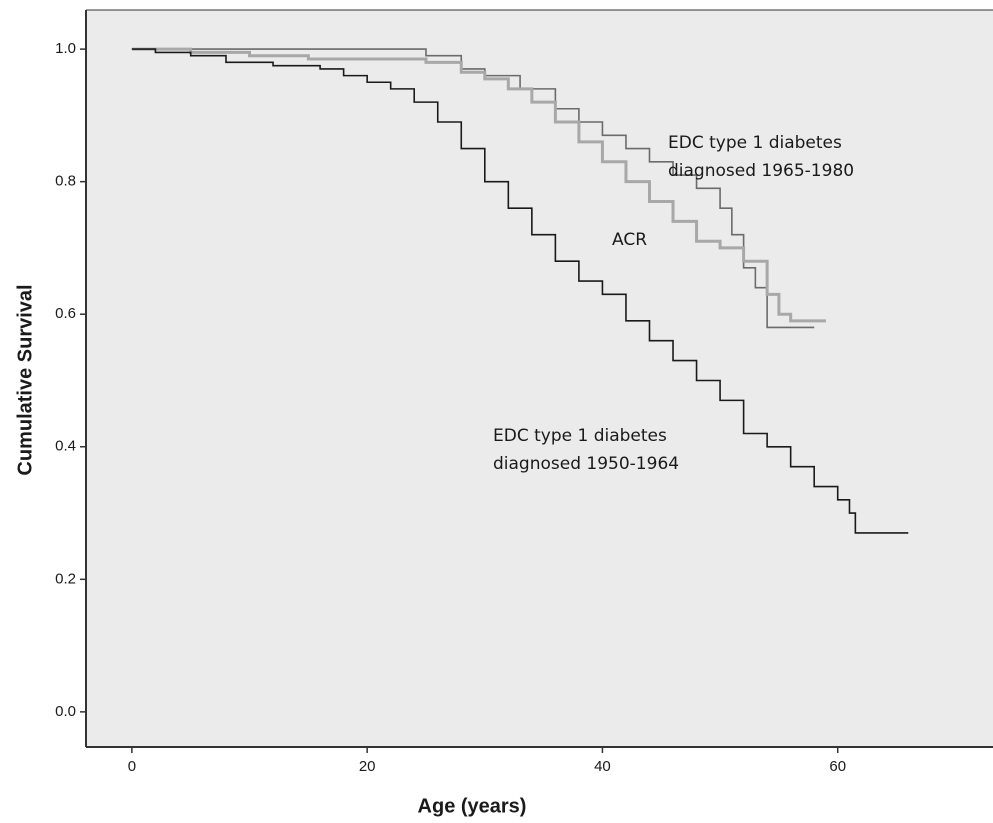 Image resolution: width=993 pixels, height=823 pixels. Describe the element at coordinates (761, 171) in the screenshot. I see `curve-label: diagnosed 1965-1980` at that location.